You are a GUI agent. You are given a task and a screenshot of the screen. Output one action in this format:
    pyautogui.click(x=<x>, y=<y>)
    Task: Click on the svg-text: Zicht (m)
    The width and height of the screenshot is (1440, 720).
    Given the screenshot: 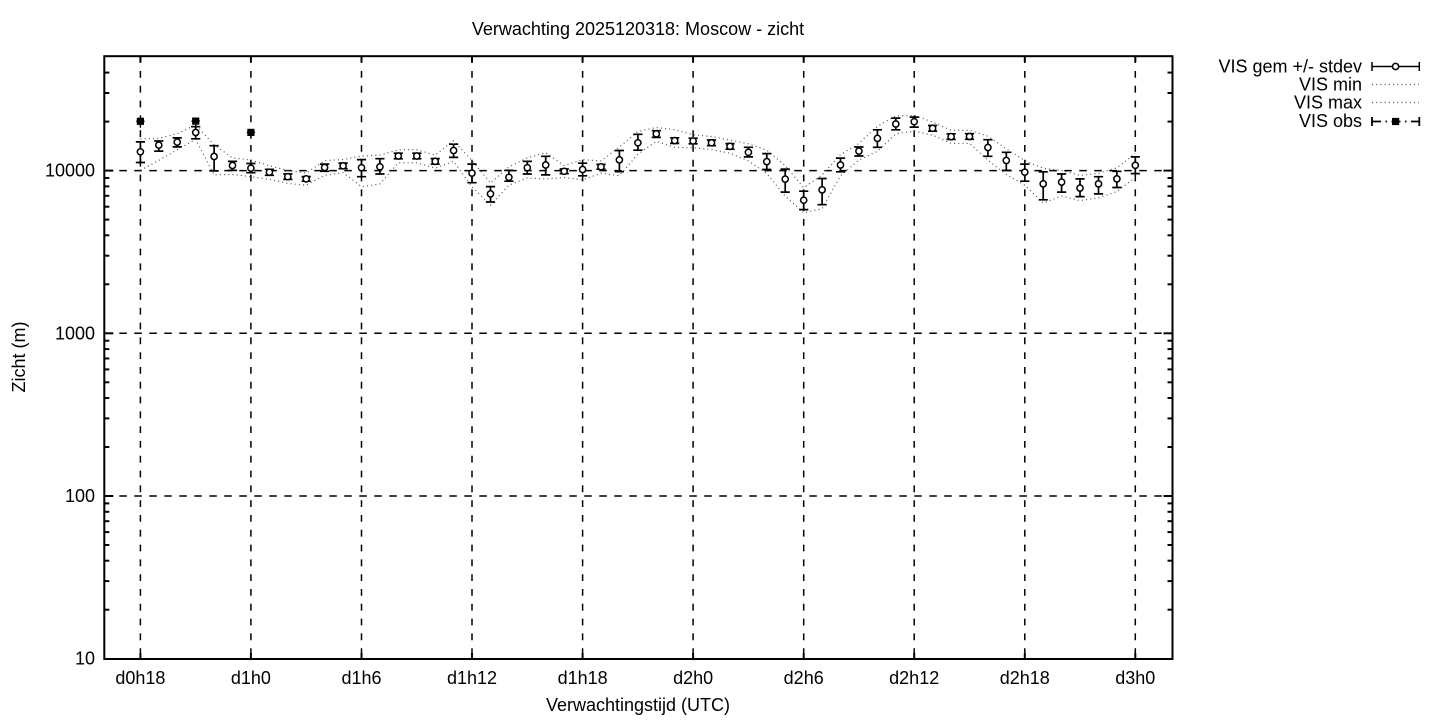 What is the action you would take?
    pyautogui.click(x=19, y=357)
    